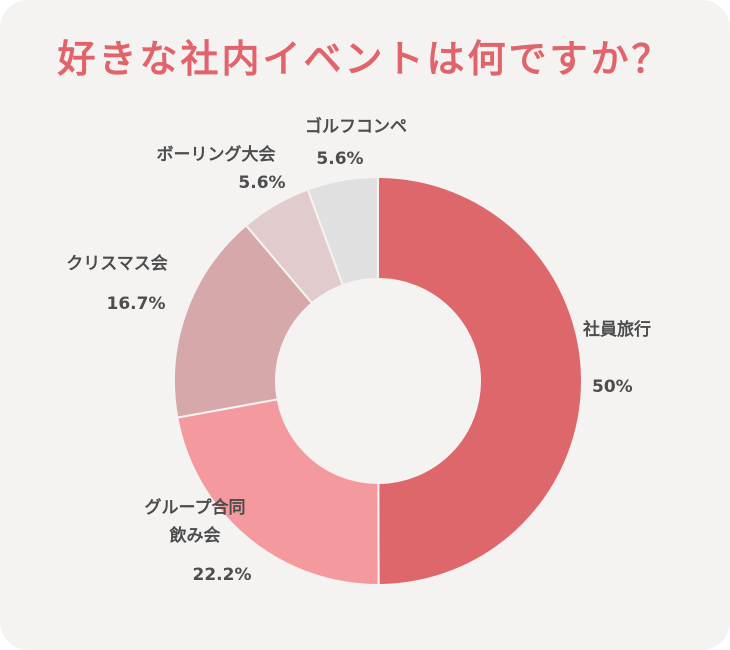 This screenshot has height=650, width=730. I want to click on slice-label-3: クリスマス会, so click(117, 263).